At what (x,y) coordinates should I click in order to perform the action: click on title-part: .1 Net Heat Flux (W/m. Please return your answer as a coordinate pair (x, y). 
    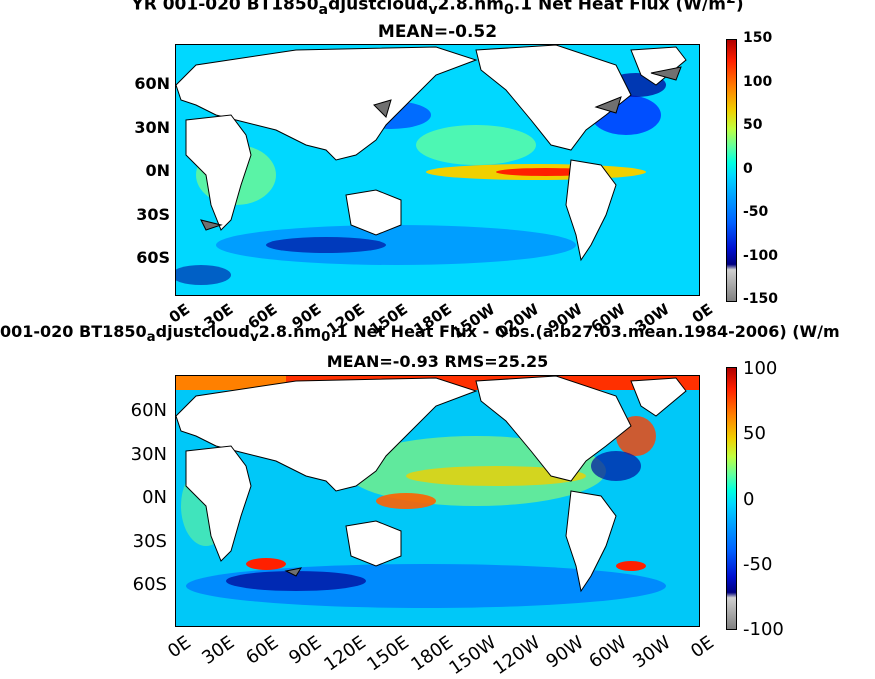
    Looking at the image, I should click on (619, 7).